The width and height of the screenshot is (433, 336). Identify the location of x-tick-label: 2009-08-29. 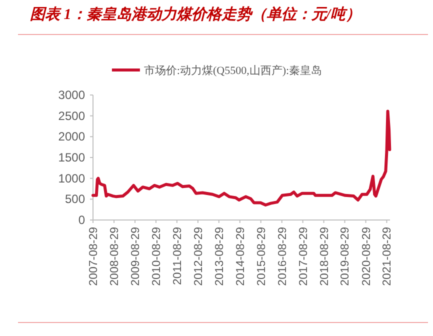
(136, 256).